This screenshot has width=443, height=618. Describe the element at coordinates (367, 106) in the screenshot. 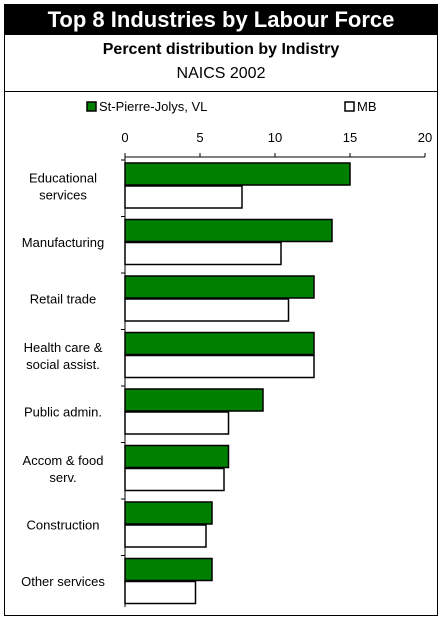

I see `legend-label-2: MB` at that location.